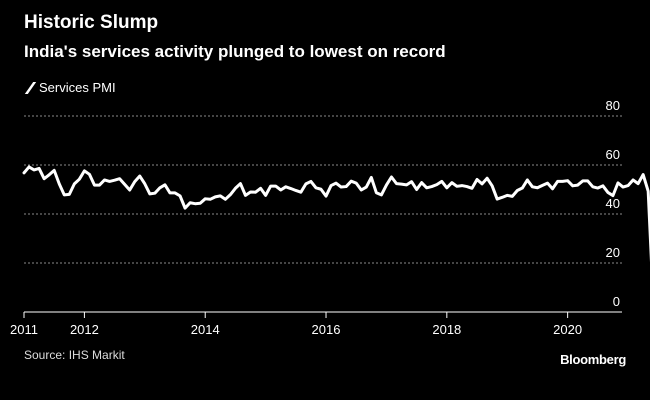  I want to click on chart-title: Historic Slump, so click(91, 22).